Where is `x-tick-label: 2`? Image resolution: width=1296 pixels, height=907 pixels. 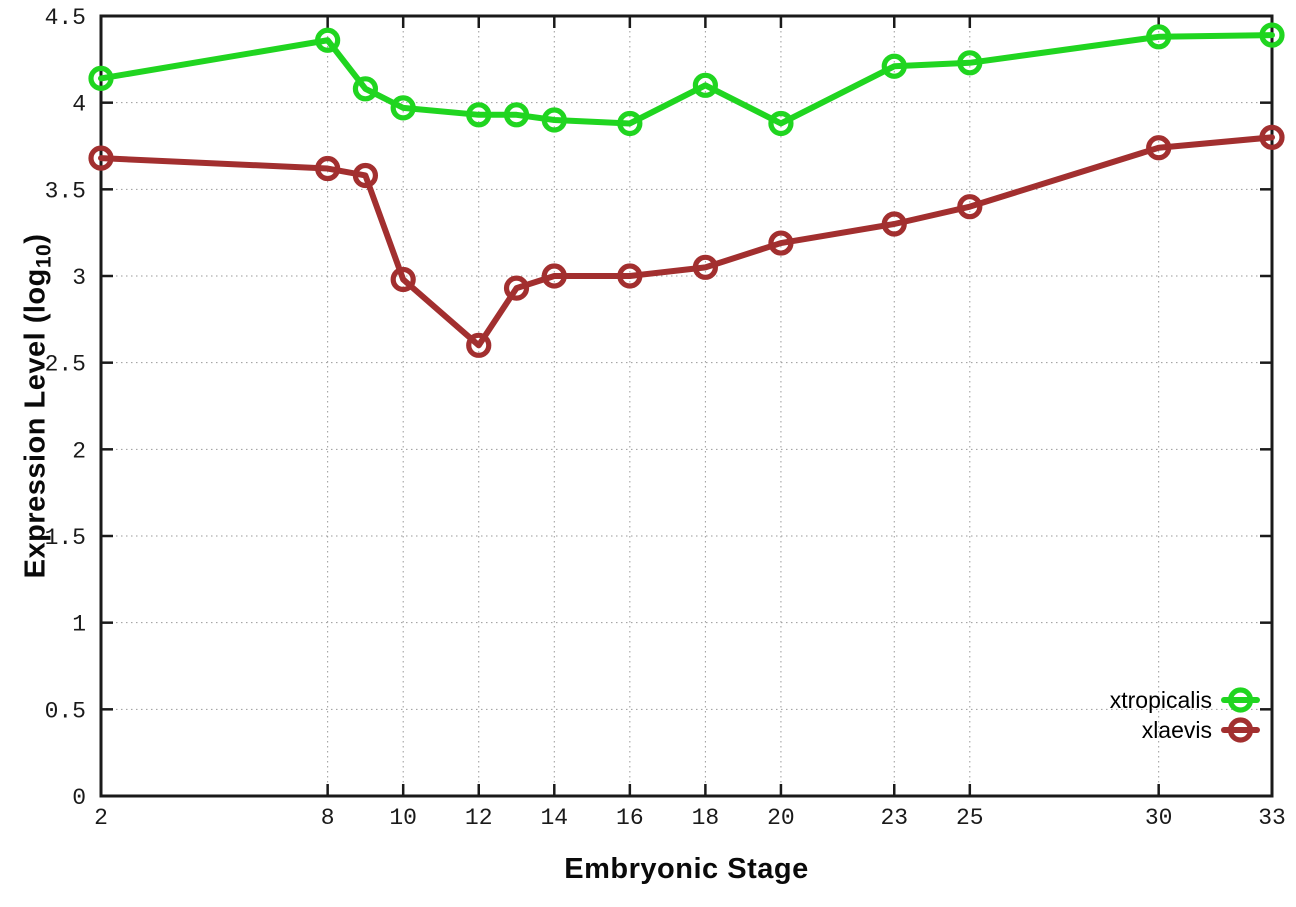
x-tick-label: 2 is located at coordinates (101, 818).